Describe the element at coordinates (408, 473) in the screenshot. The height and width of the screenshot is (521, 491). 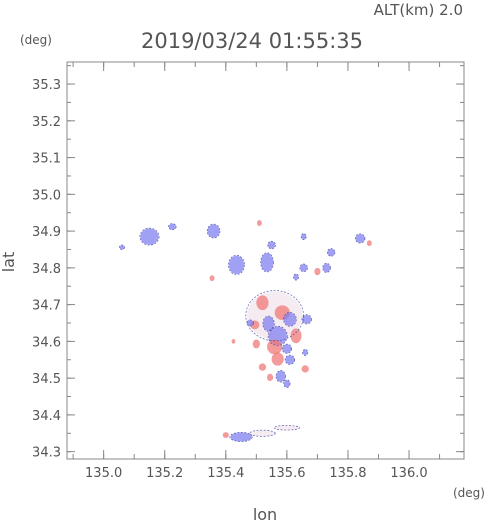
I see `x-tick-label: 136.0` at that location.